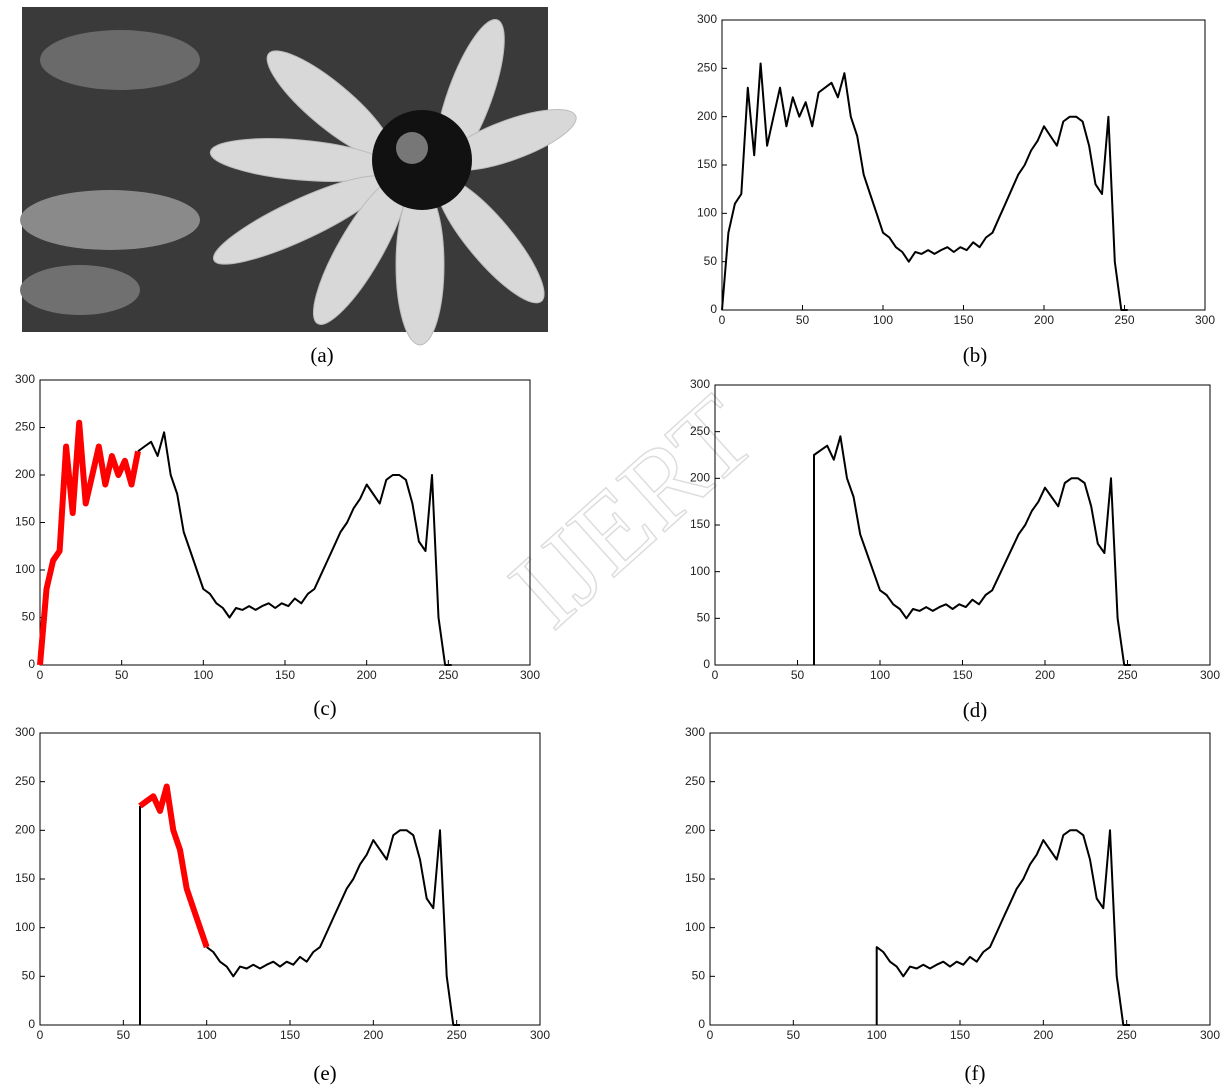 The height and width of the screenshot is (1091, 1232). I want to click on caption: (b), so click(975, 355).